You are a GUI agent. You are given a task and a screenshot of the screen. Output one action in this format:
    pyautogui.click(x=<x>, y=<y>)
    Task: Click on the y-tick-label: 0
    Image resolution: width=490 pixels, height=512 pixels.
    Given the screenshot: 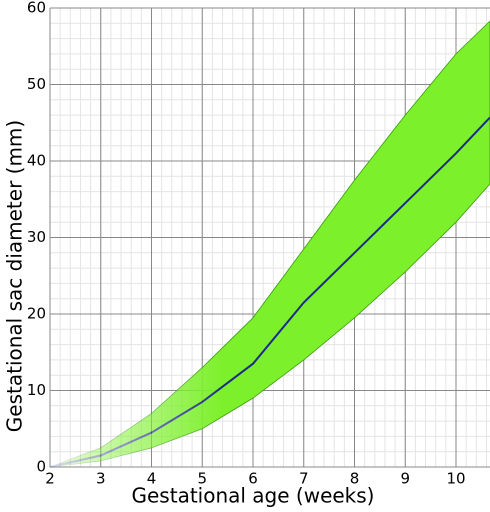 What is the action you would take?
    pyautogui.click(x=41, y=467)
    